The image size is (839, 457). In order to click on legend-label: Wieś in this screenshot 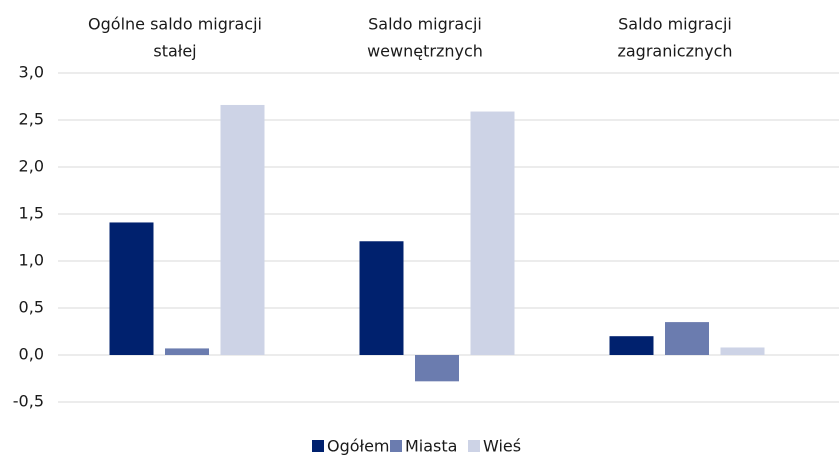, I will do `click(502, 446)`.